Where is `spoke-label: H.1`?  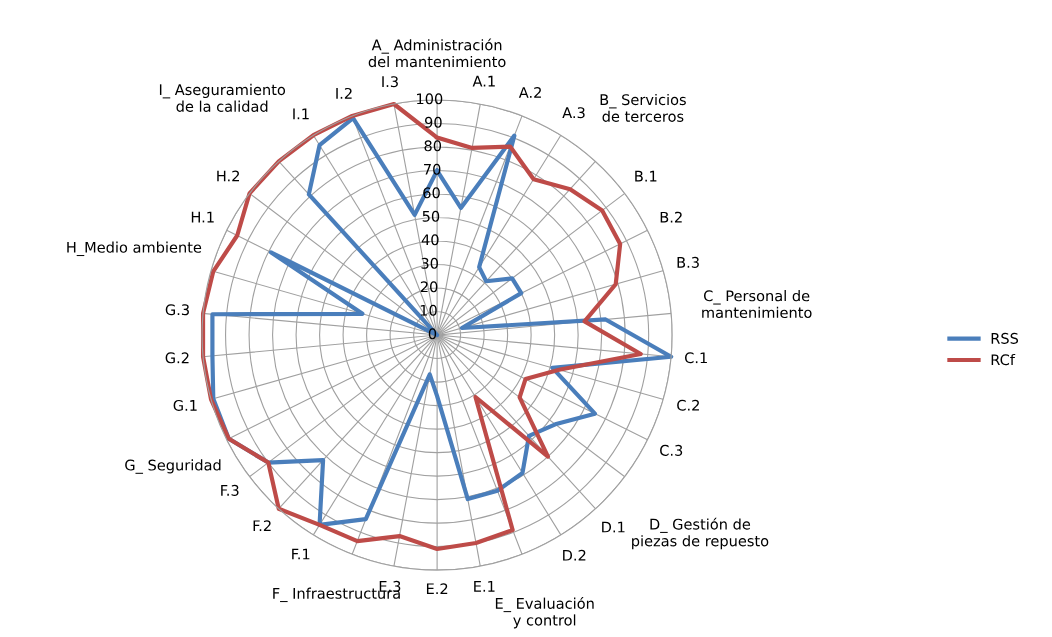 spoke-label: H.1 is located at coordinates (202, 217).